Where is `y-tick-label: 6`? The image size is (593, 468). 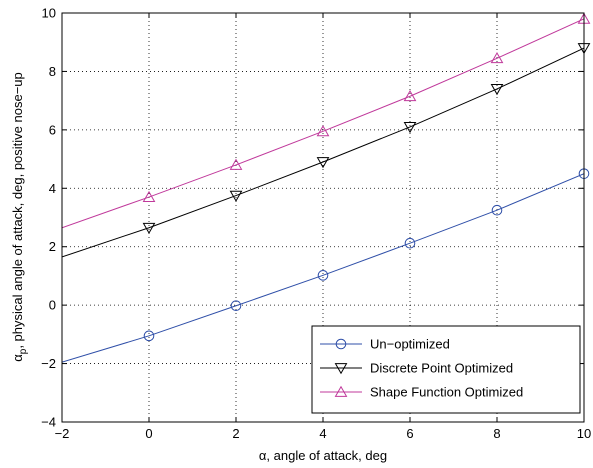 y-tick-label: 6 is located at coordinates (52, 129).